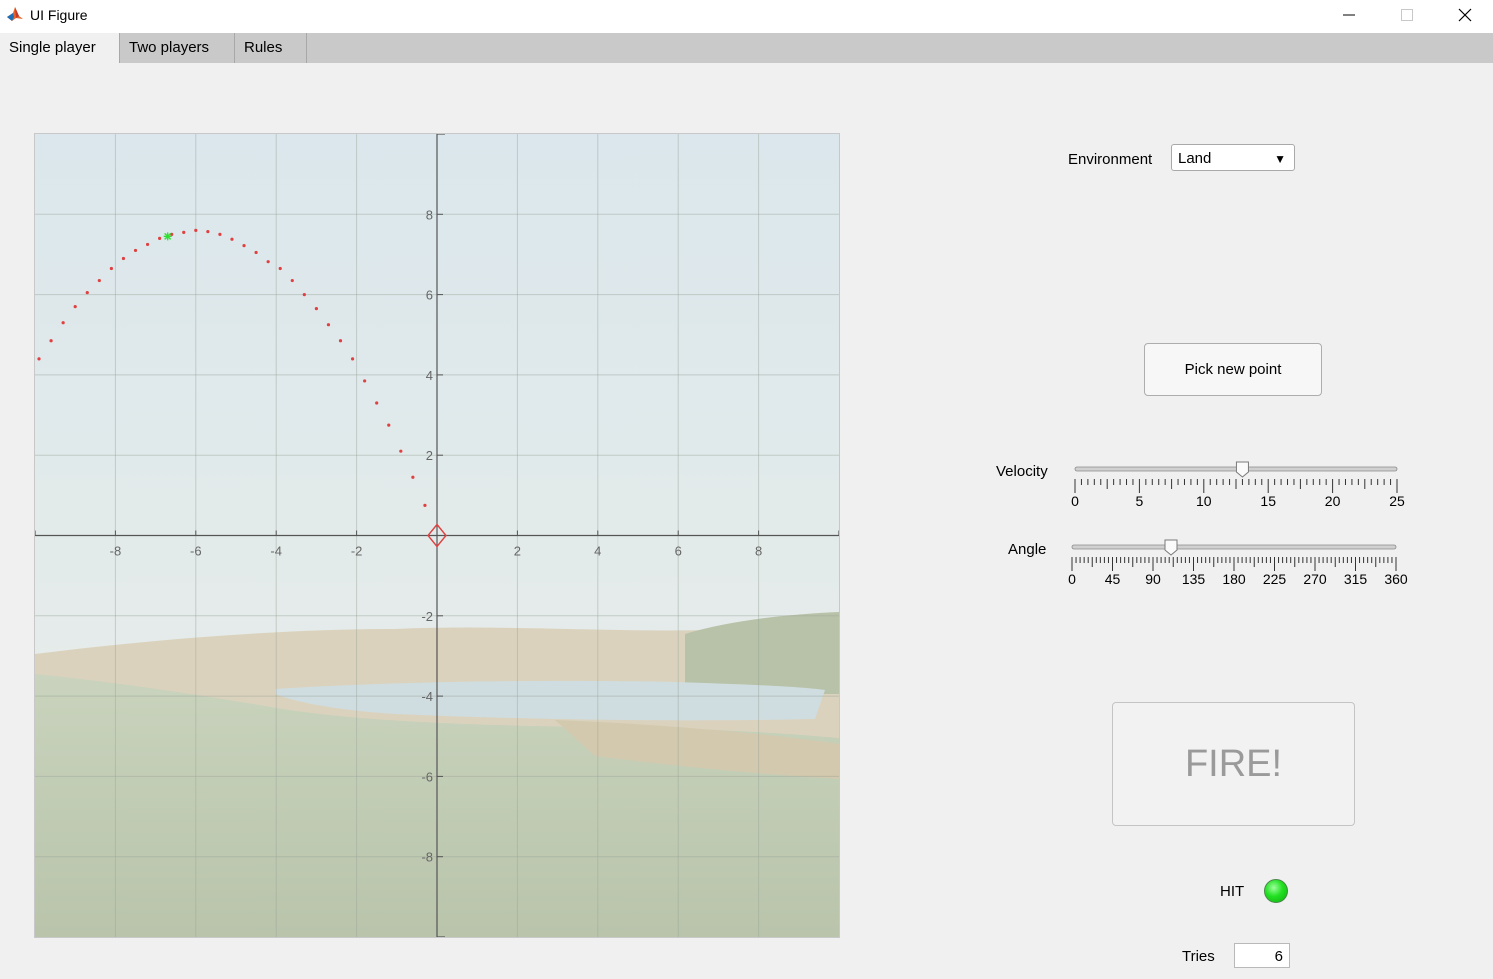 Image resolution: width=1493 pixels, height=979 pixels. I want to click on y-tick-label: 8, so click(429, 214).